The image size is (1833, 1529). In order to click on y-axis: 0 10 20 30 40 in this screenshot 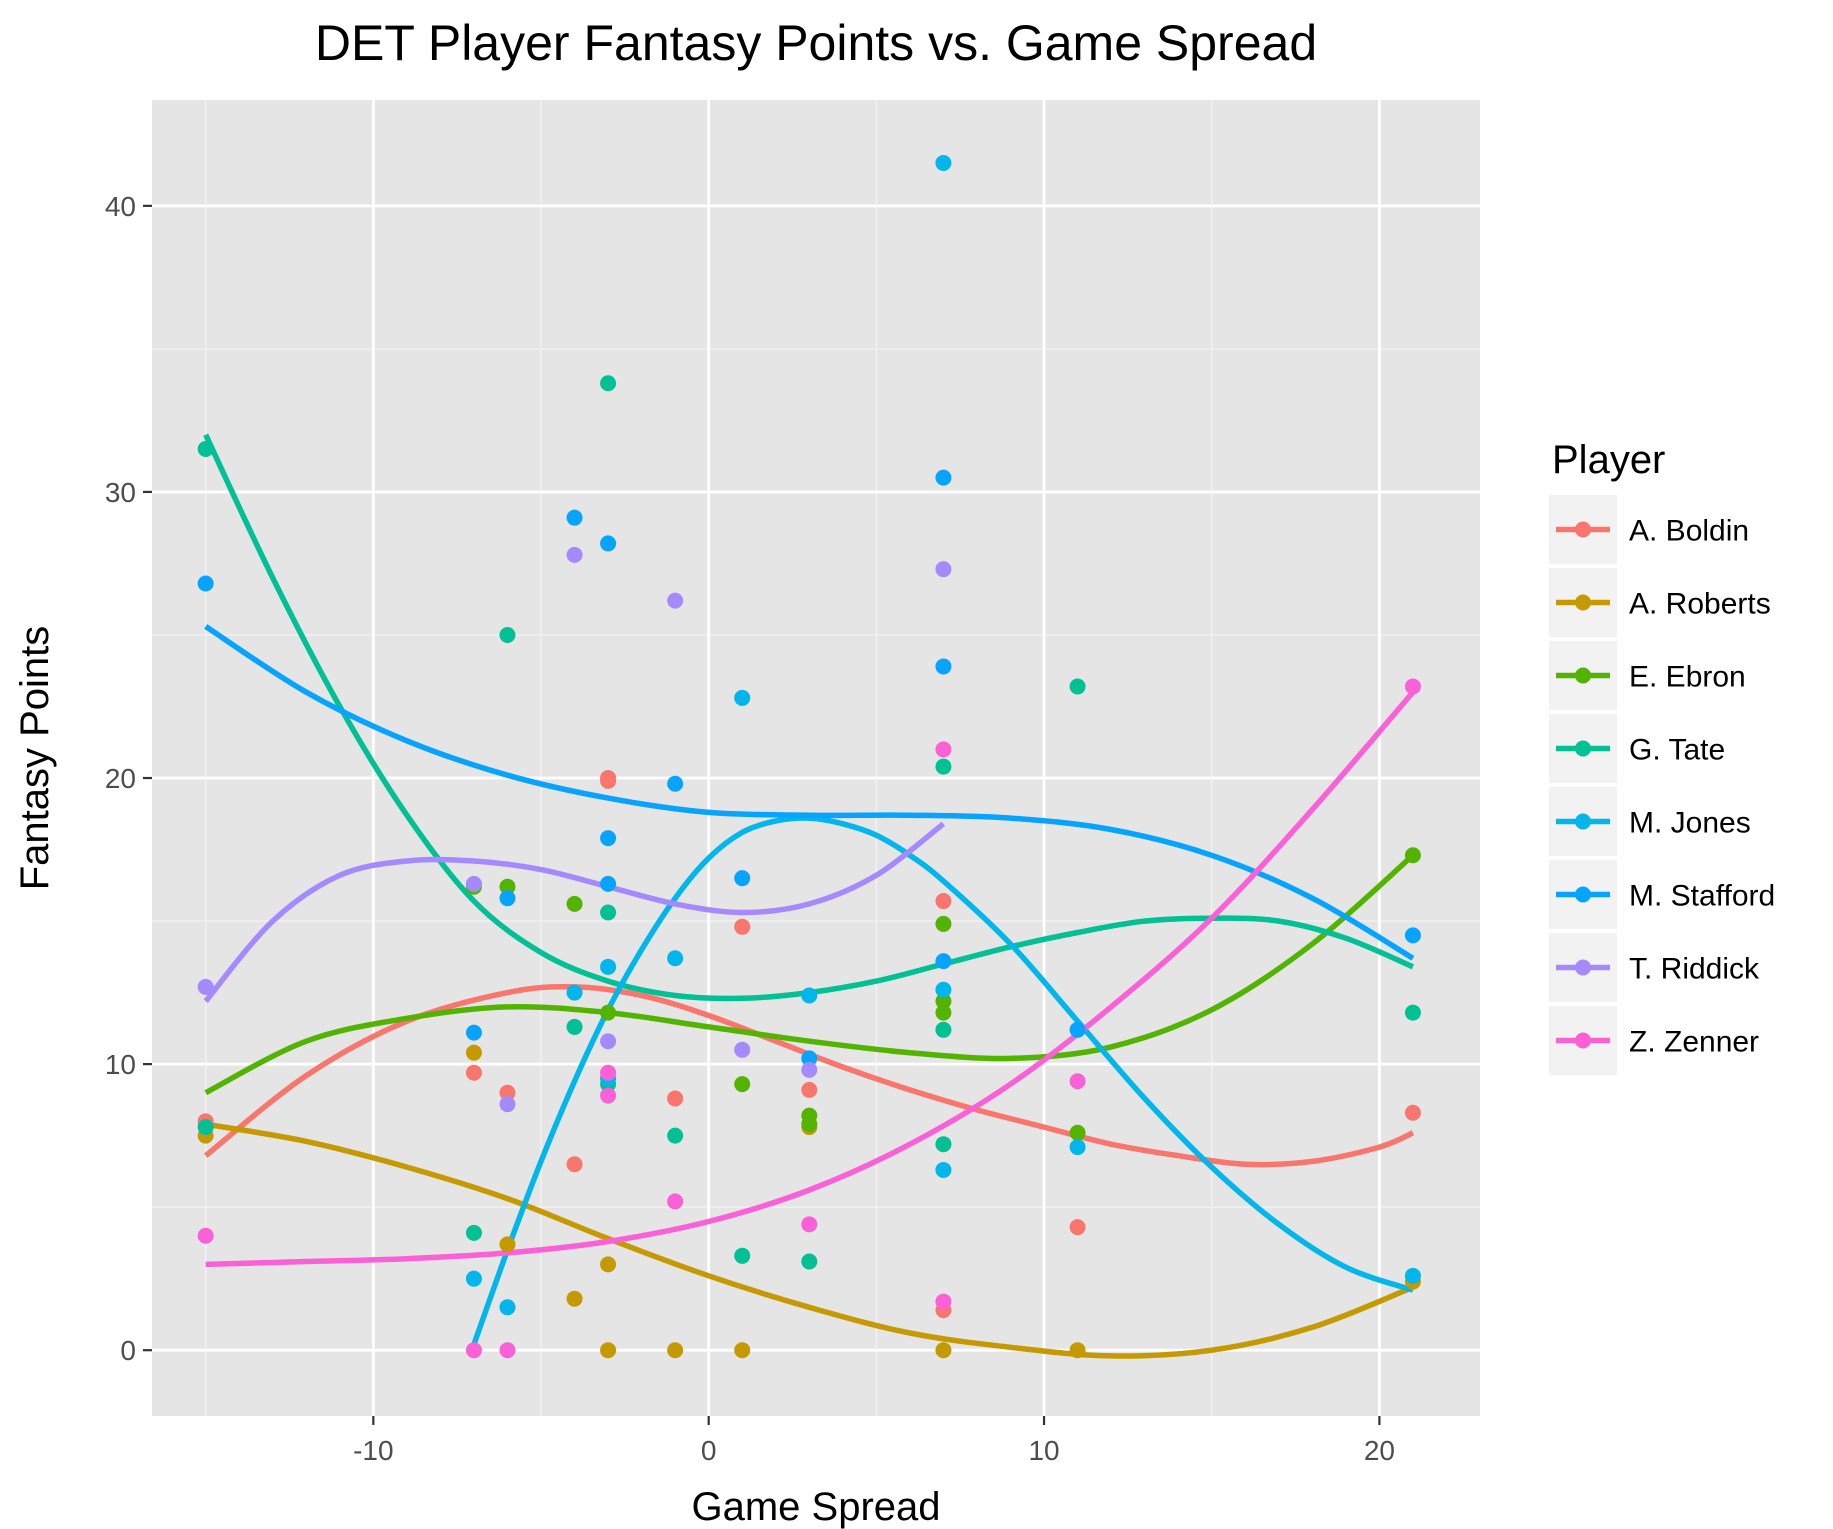, I will do `click(128, 778)`.